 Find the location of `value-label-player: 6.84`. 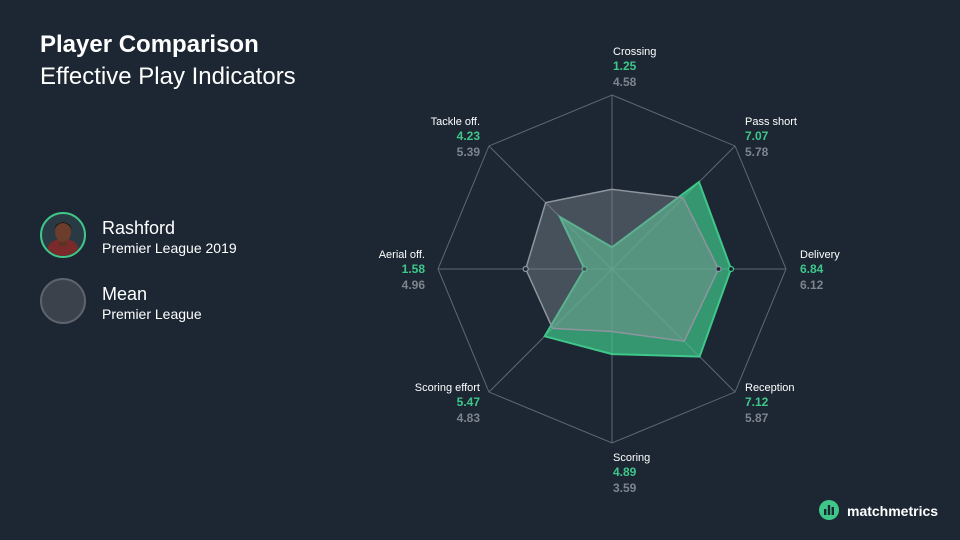

value-label-player: 6.84 is located at coordinates (812, 269).